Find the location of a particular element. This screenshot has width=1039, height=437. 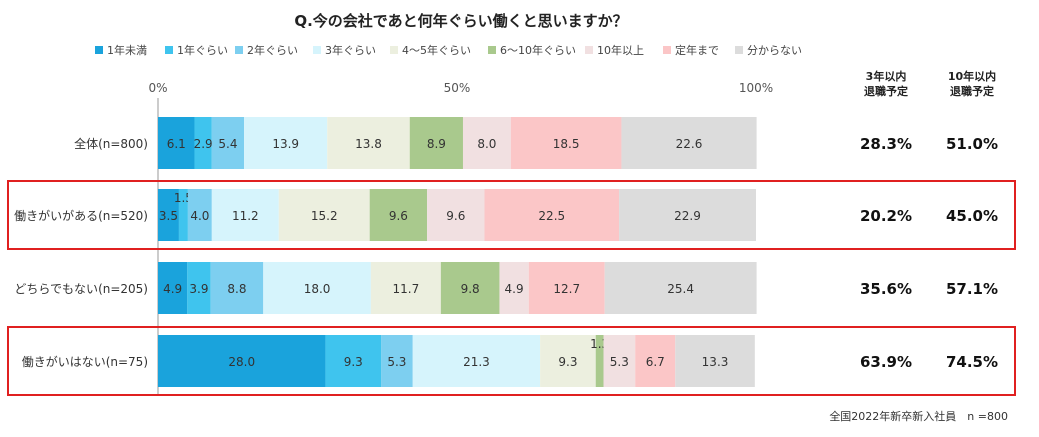

data-label: 18.0 is located at coordinates (317, 289).